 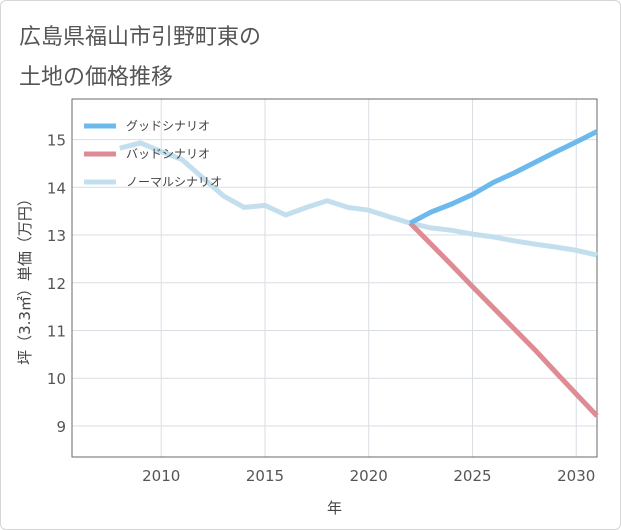 I want to click on y-tick-label: 13, so click(x=56, y=236).